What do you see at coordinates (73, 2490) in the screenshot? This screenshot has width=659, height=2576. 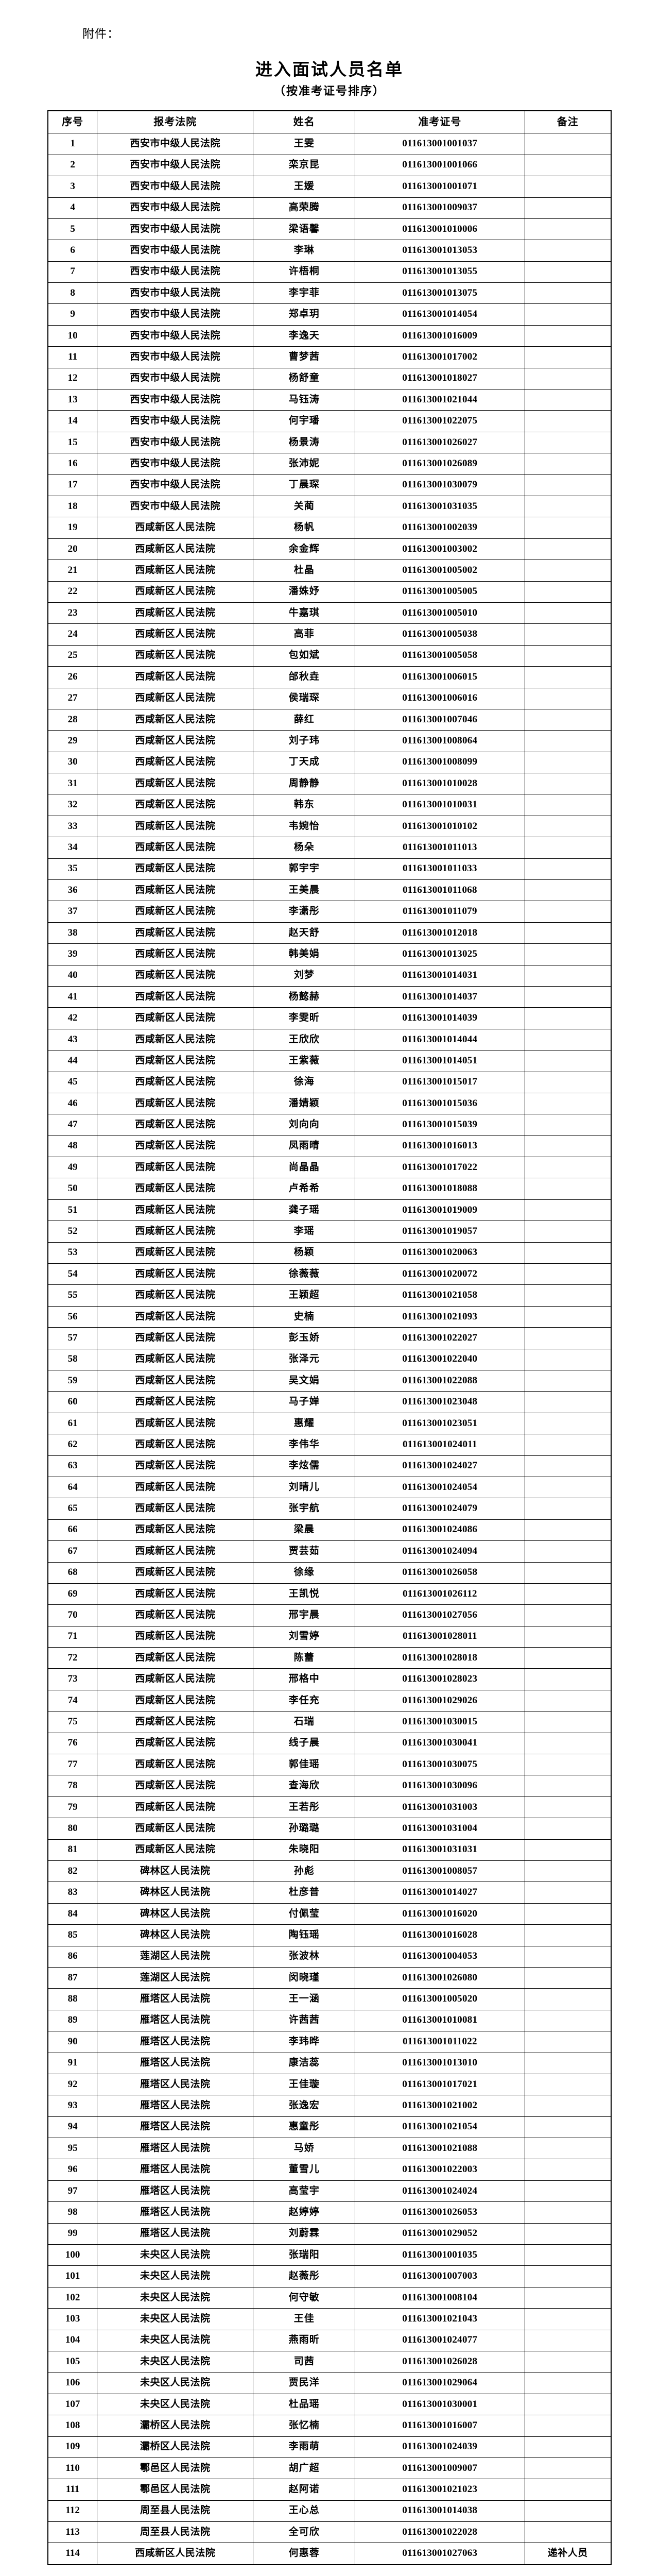 I see `cell-index: 111` at bounding box center [73, 2490].